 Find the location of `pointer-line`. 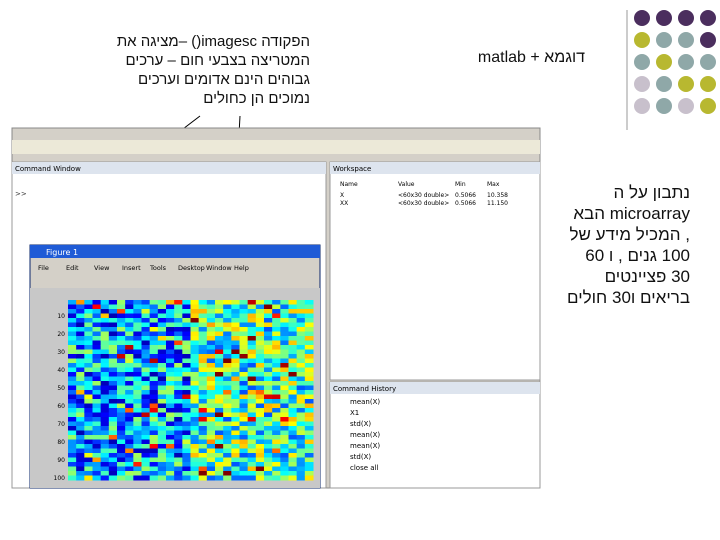

pointer-line is located at coordinates (236, 180).